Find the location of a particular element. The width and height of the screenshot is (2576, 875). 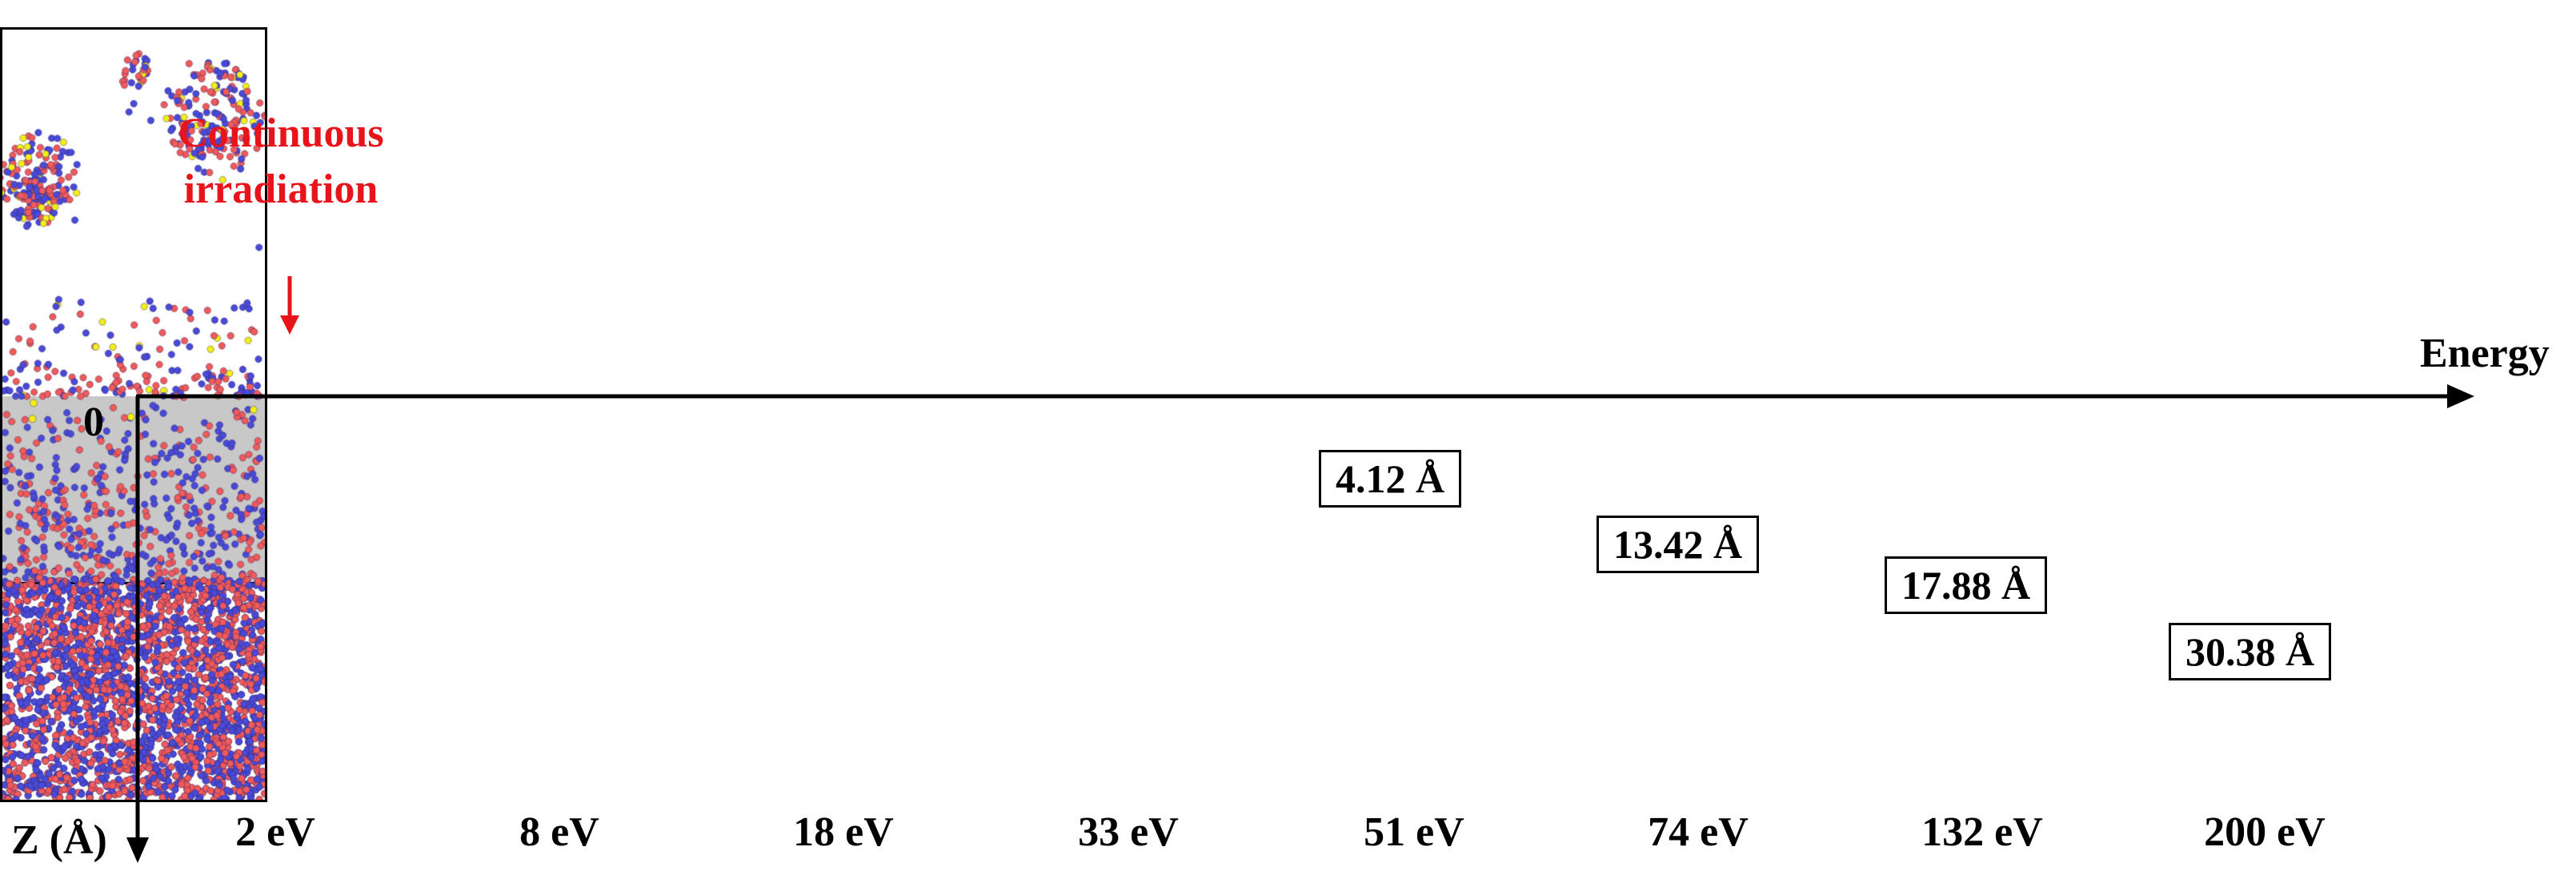

z-axis-label: Z (Å) is located at coordinates (59, 840).